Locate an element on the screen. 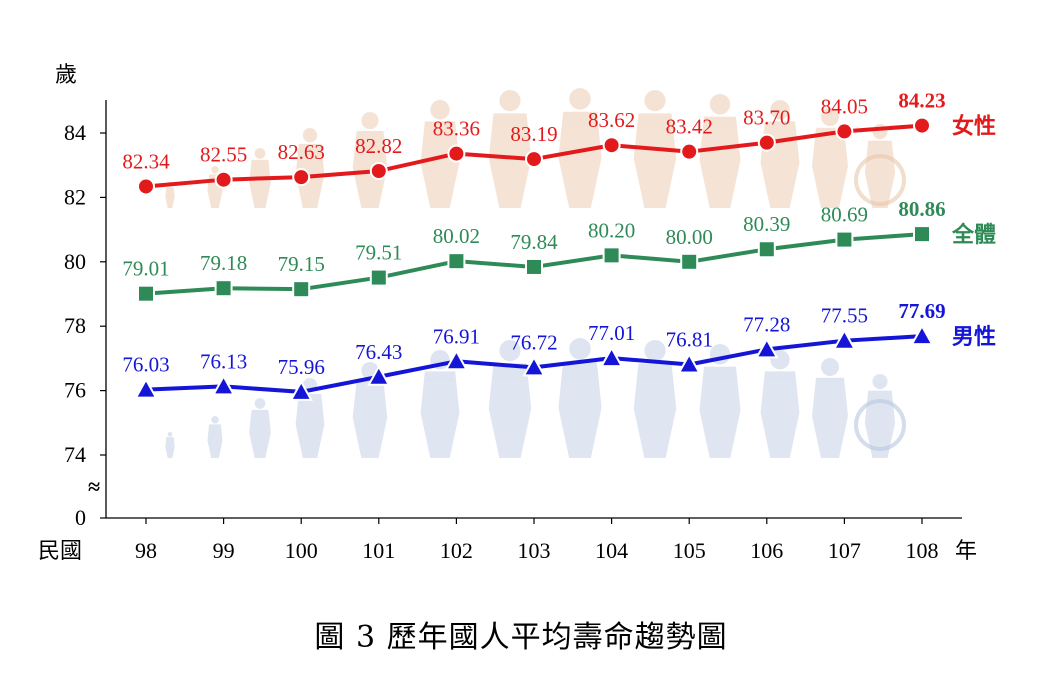 The width and height of the screenshot is (1042, 688). series-name-label: 女性 is located at coordinates (974, 127).